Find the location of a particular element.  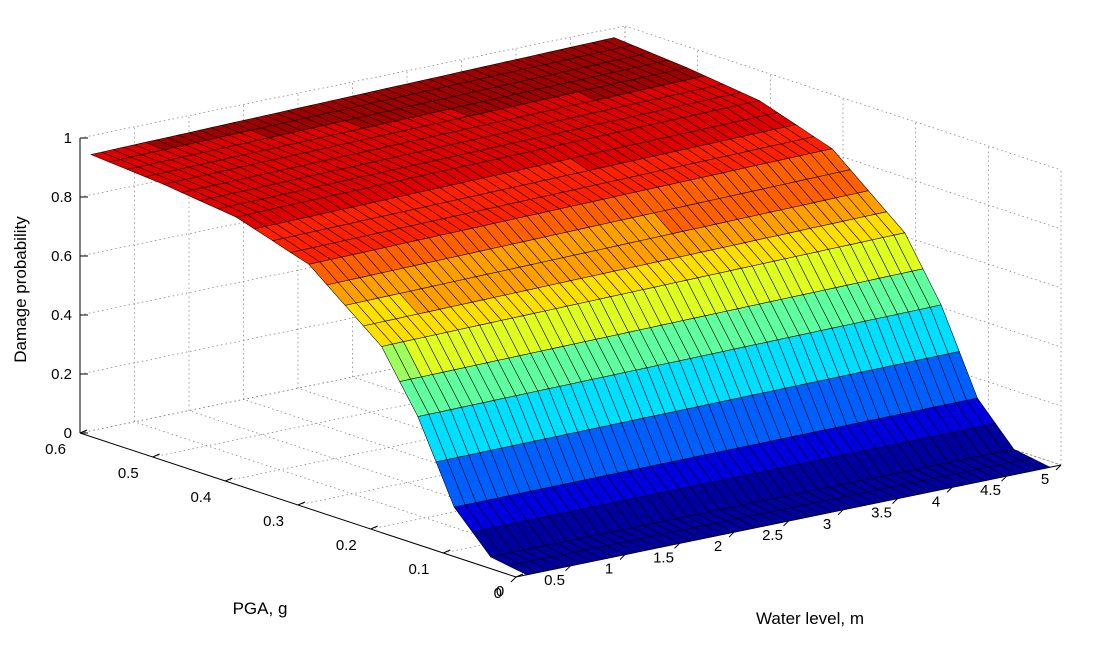

y-tick-label: 0.5 is located at coordinates (128, 473).